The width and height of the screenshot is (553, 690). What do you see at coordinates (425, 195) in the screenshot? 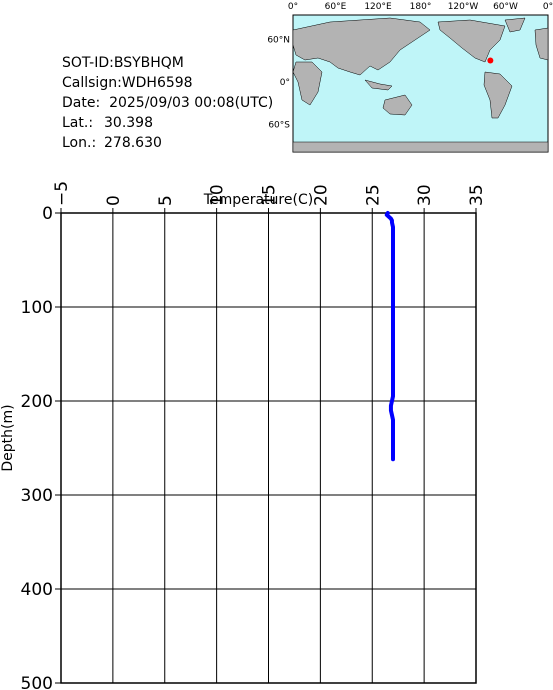
I see `x-tick-label: 30` at bounding box center [425, 195].